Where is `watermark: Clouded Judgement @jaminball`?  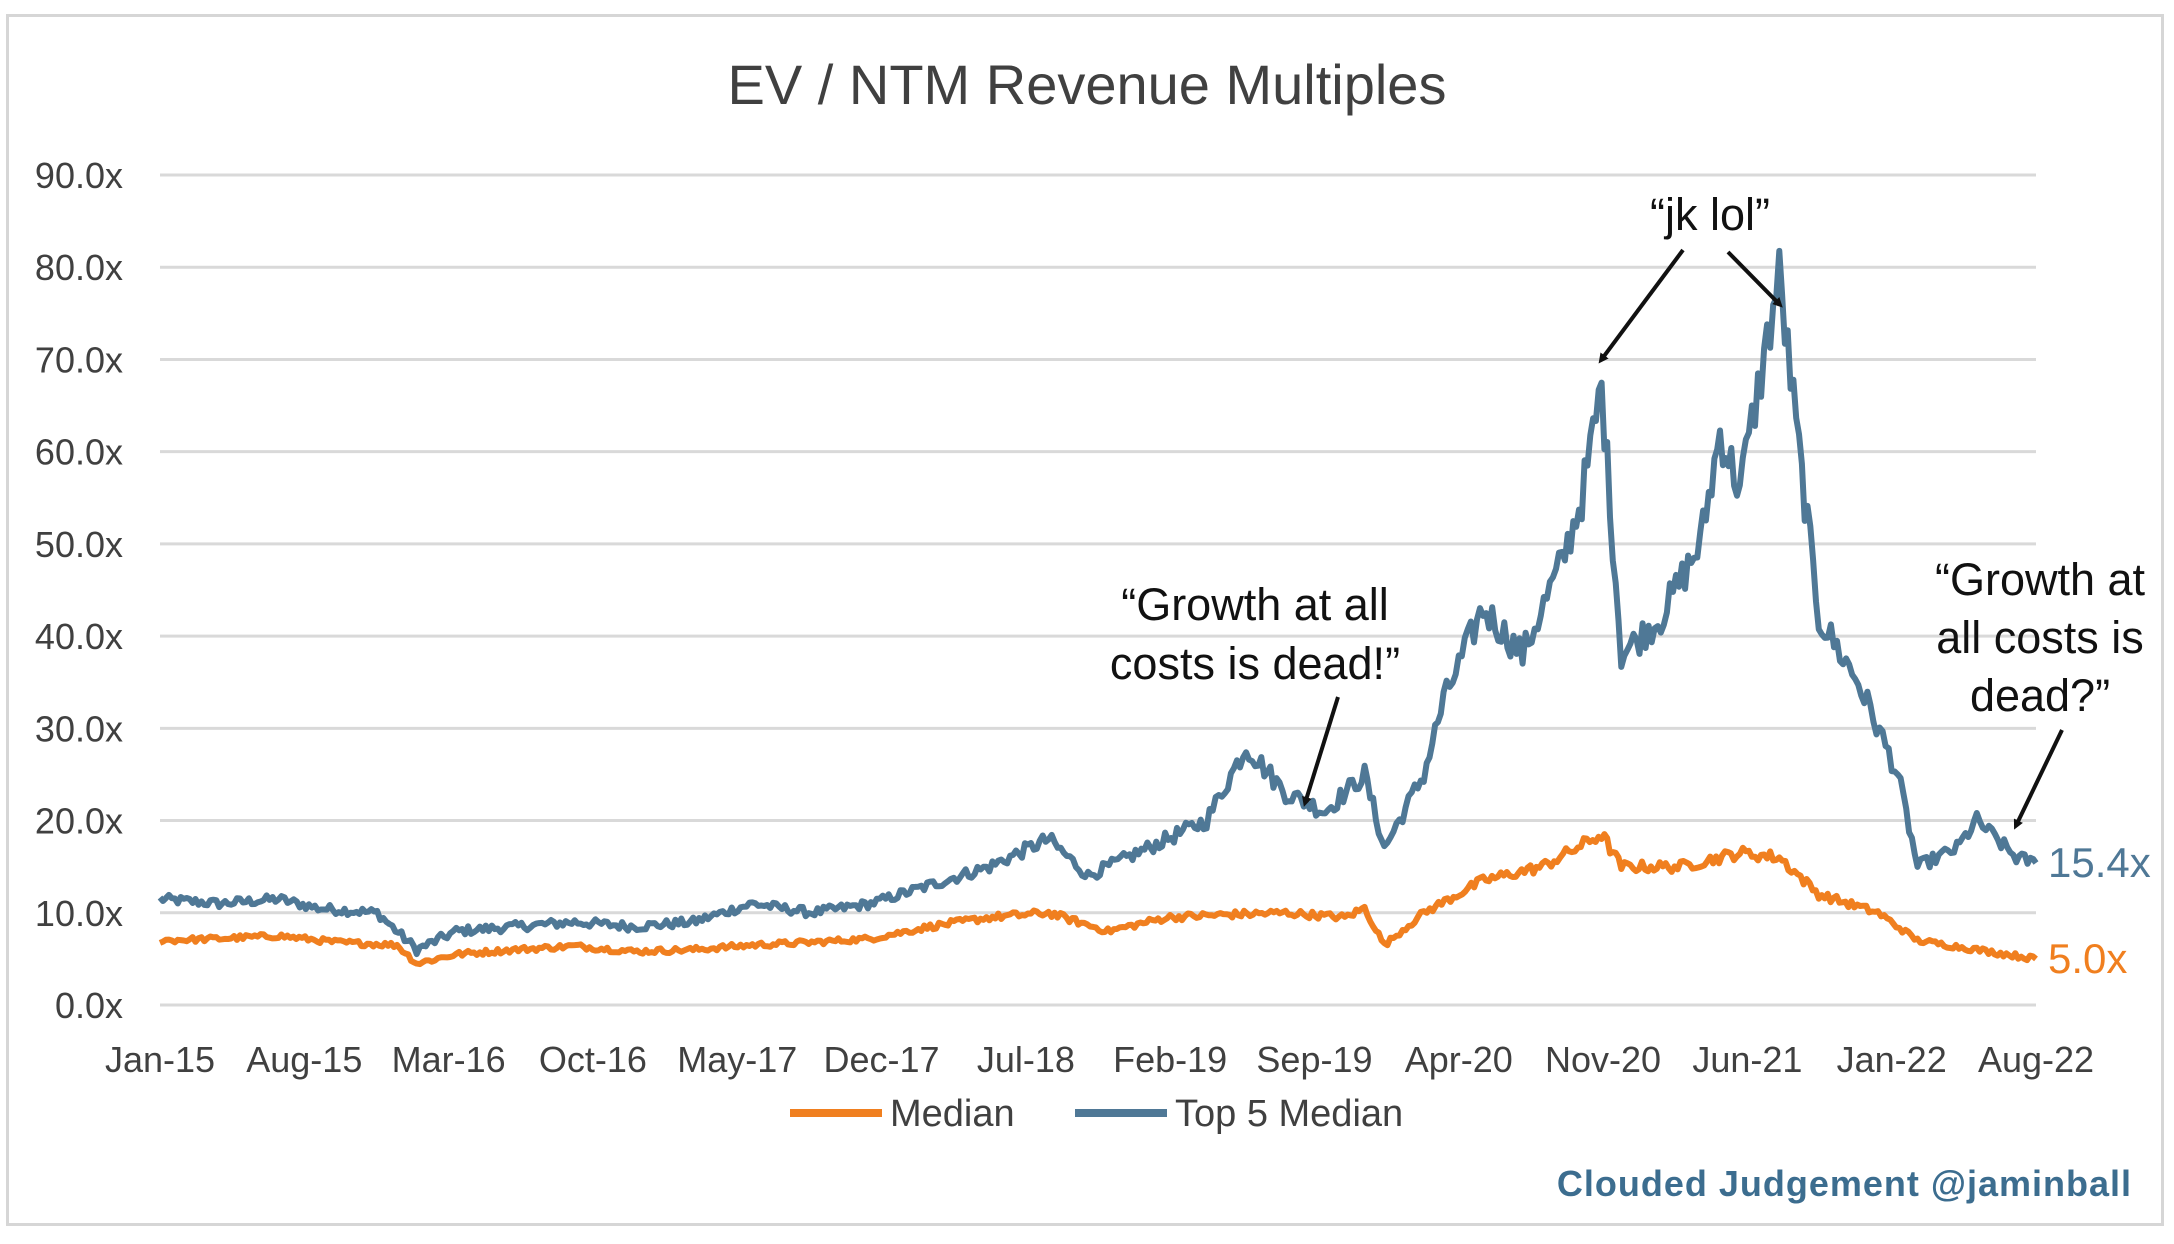 watermark: Clouded Judgement @jaminball is located at coordinates (1844, 1183).